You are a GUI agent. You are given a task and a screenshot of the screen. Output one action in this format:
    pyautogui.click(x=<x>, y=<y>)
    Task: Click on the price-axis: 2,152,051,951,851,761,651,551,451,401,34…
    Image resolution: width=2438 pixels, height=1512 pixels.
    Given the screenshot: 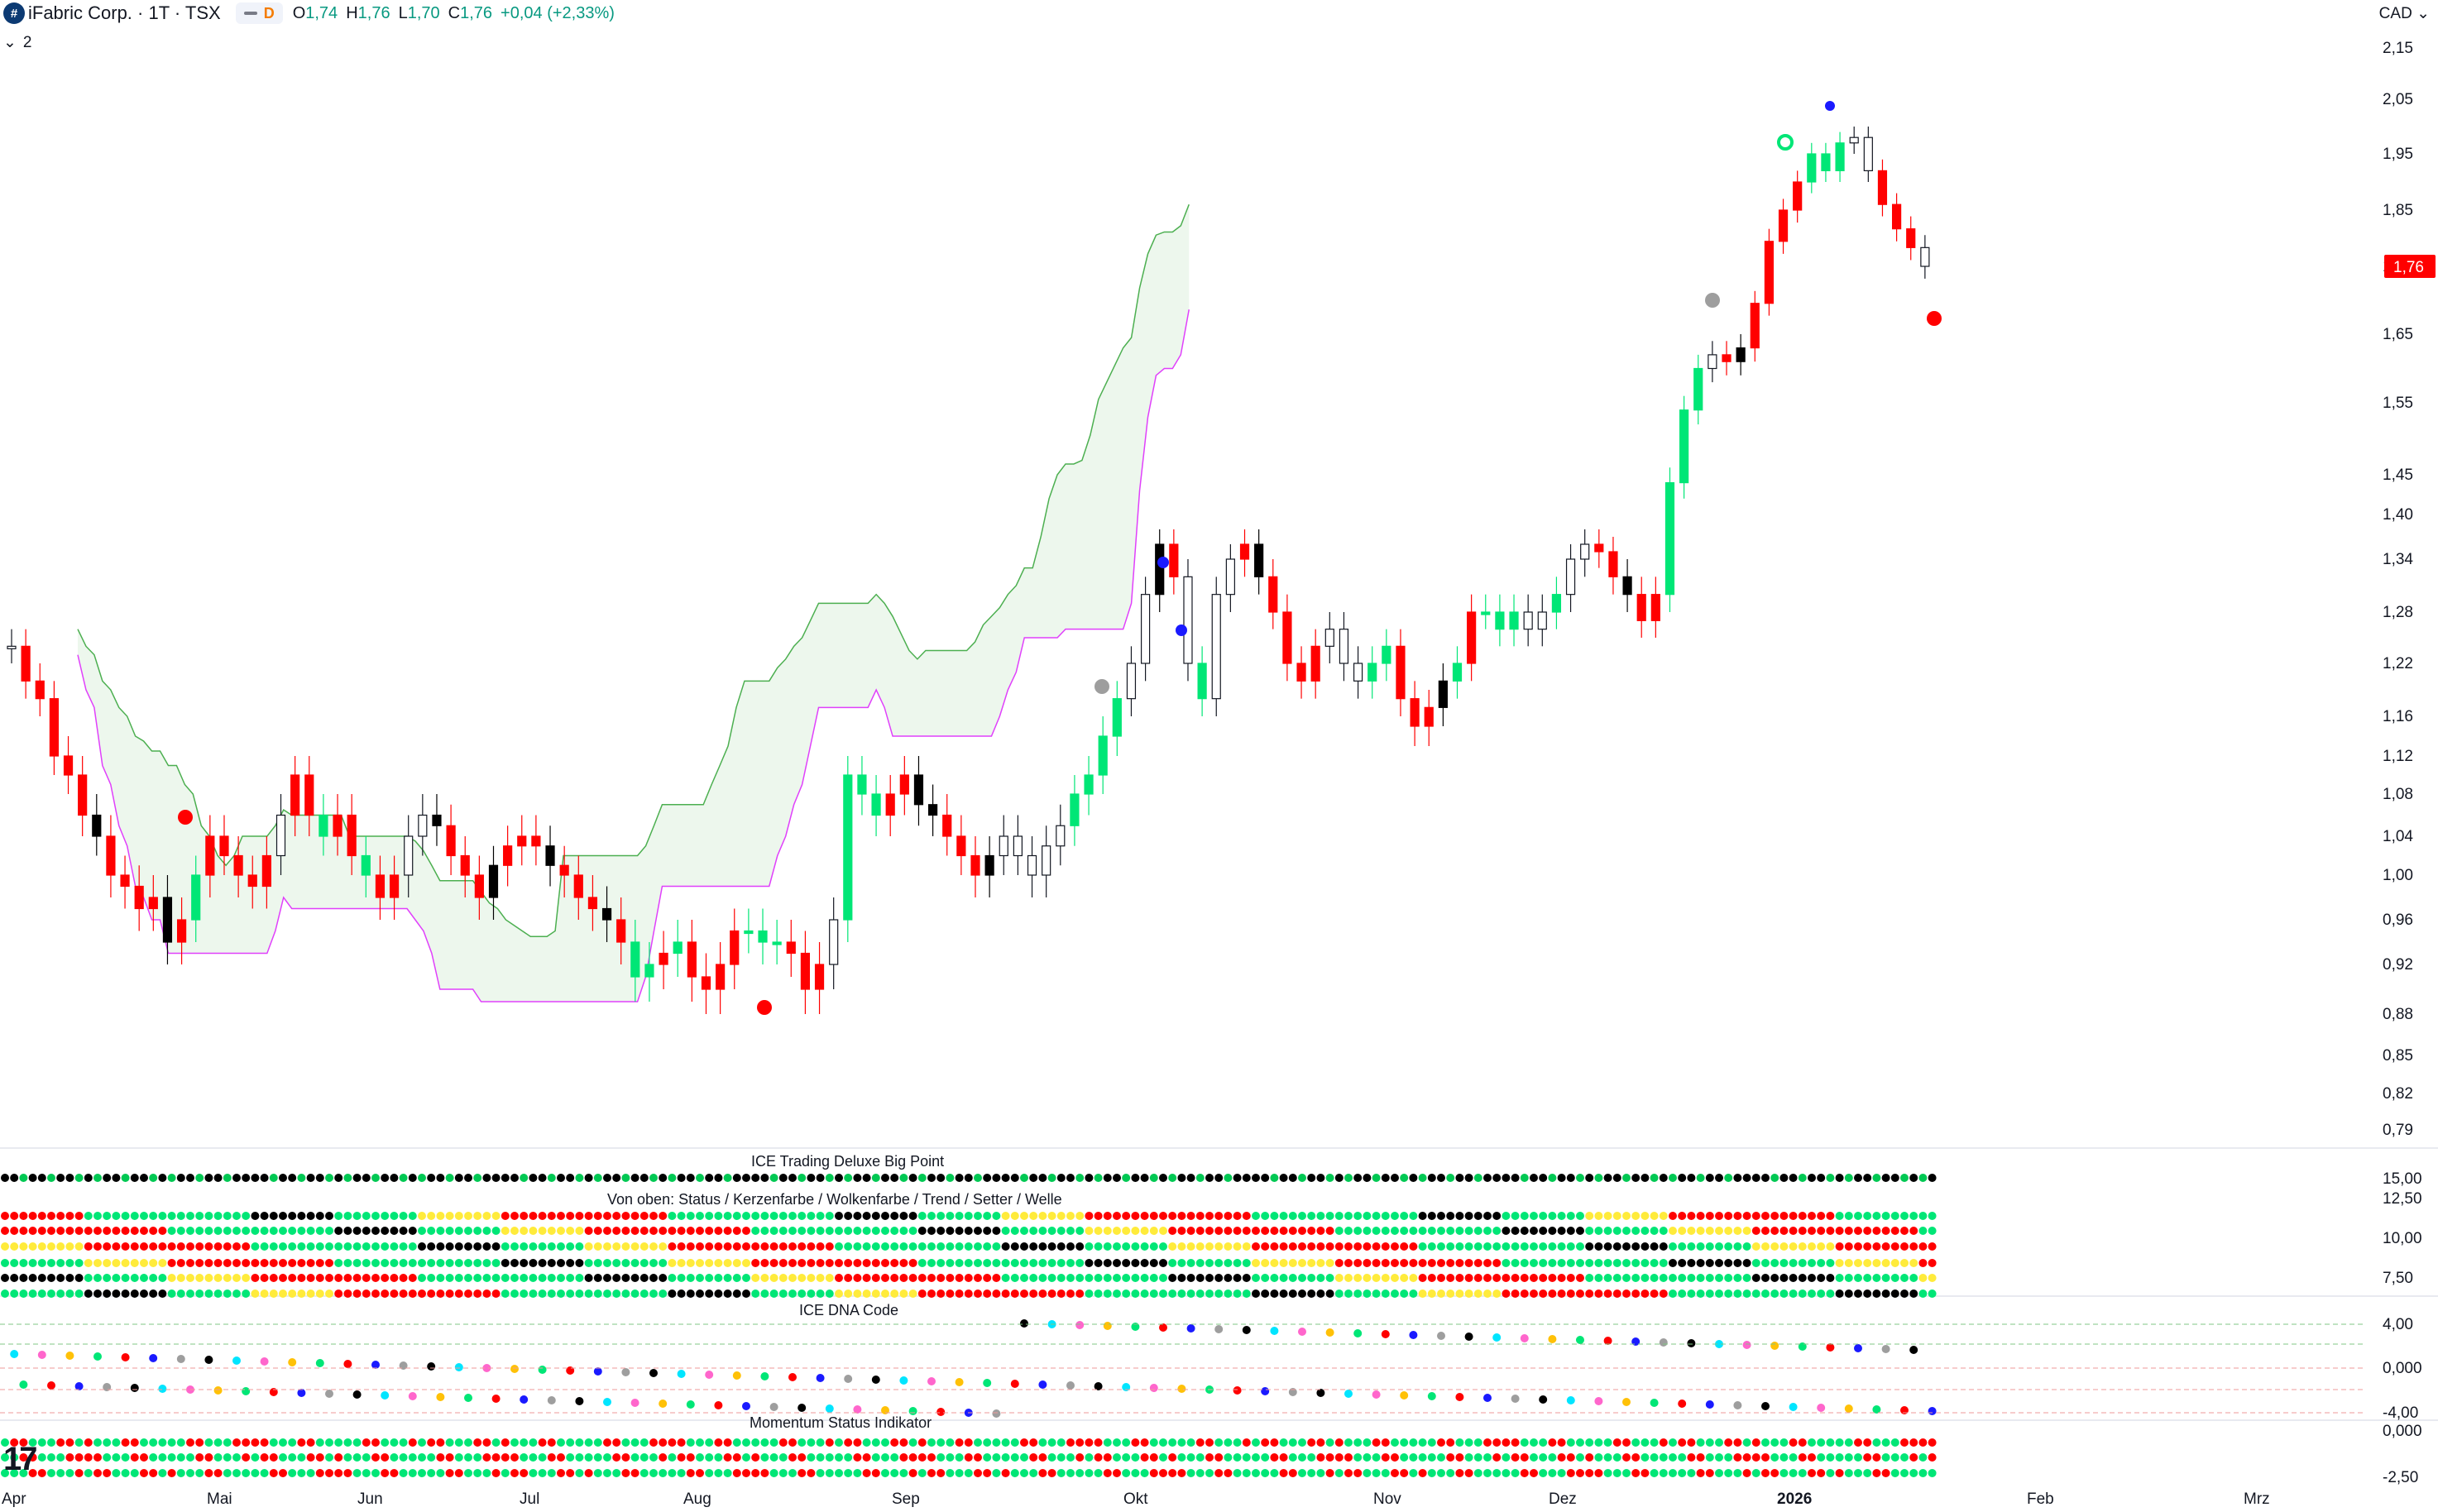 What is the action you would take?
    pyautogui.click(x=2409, y=589)
    